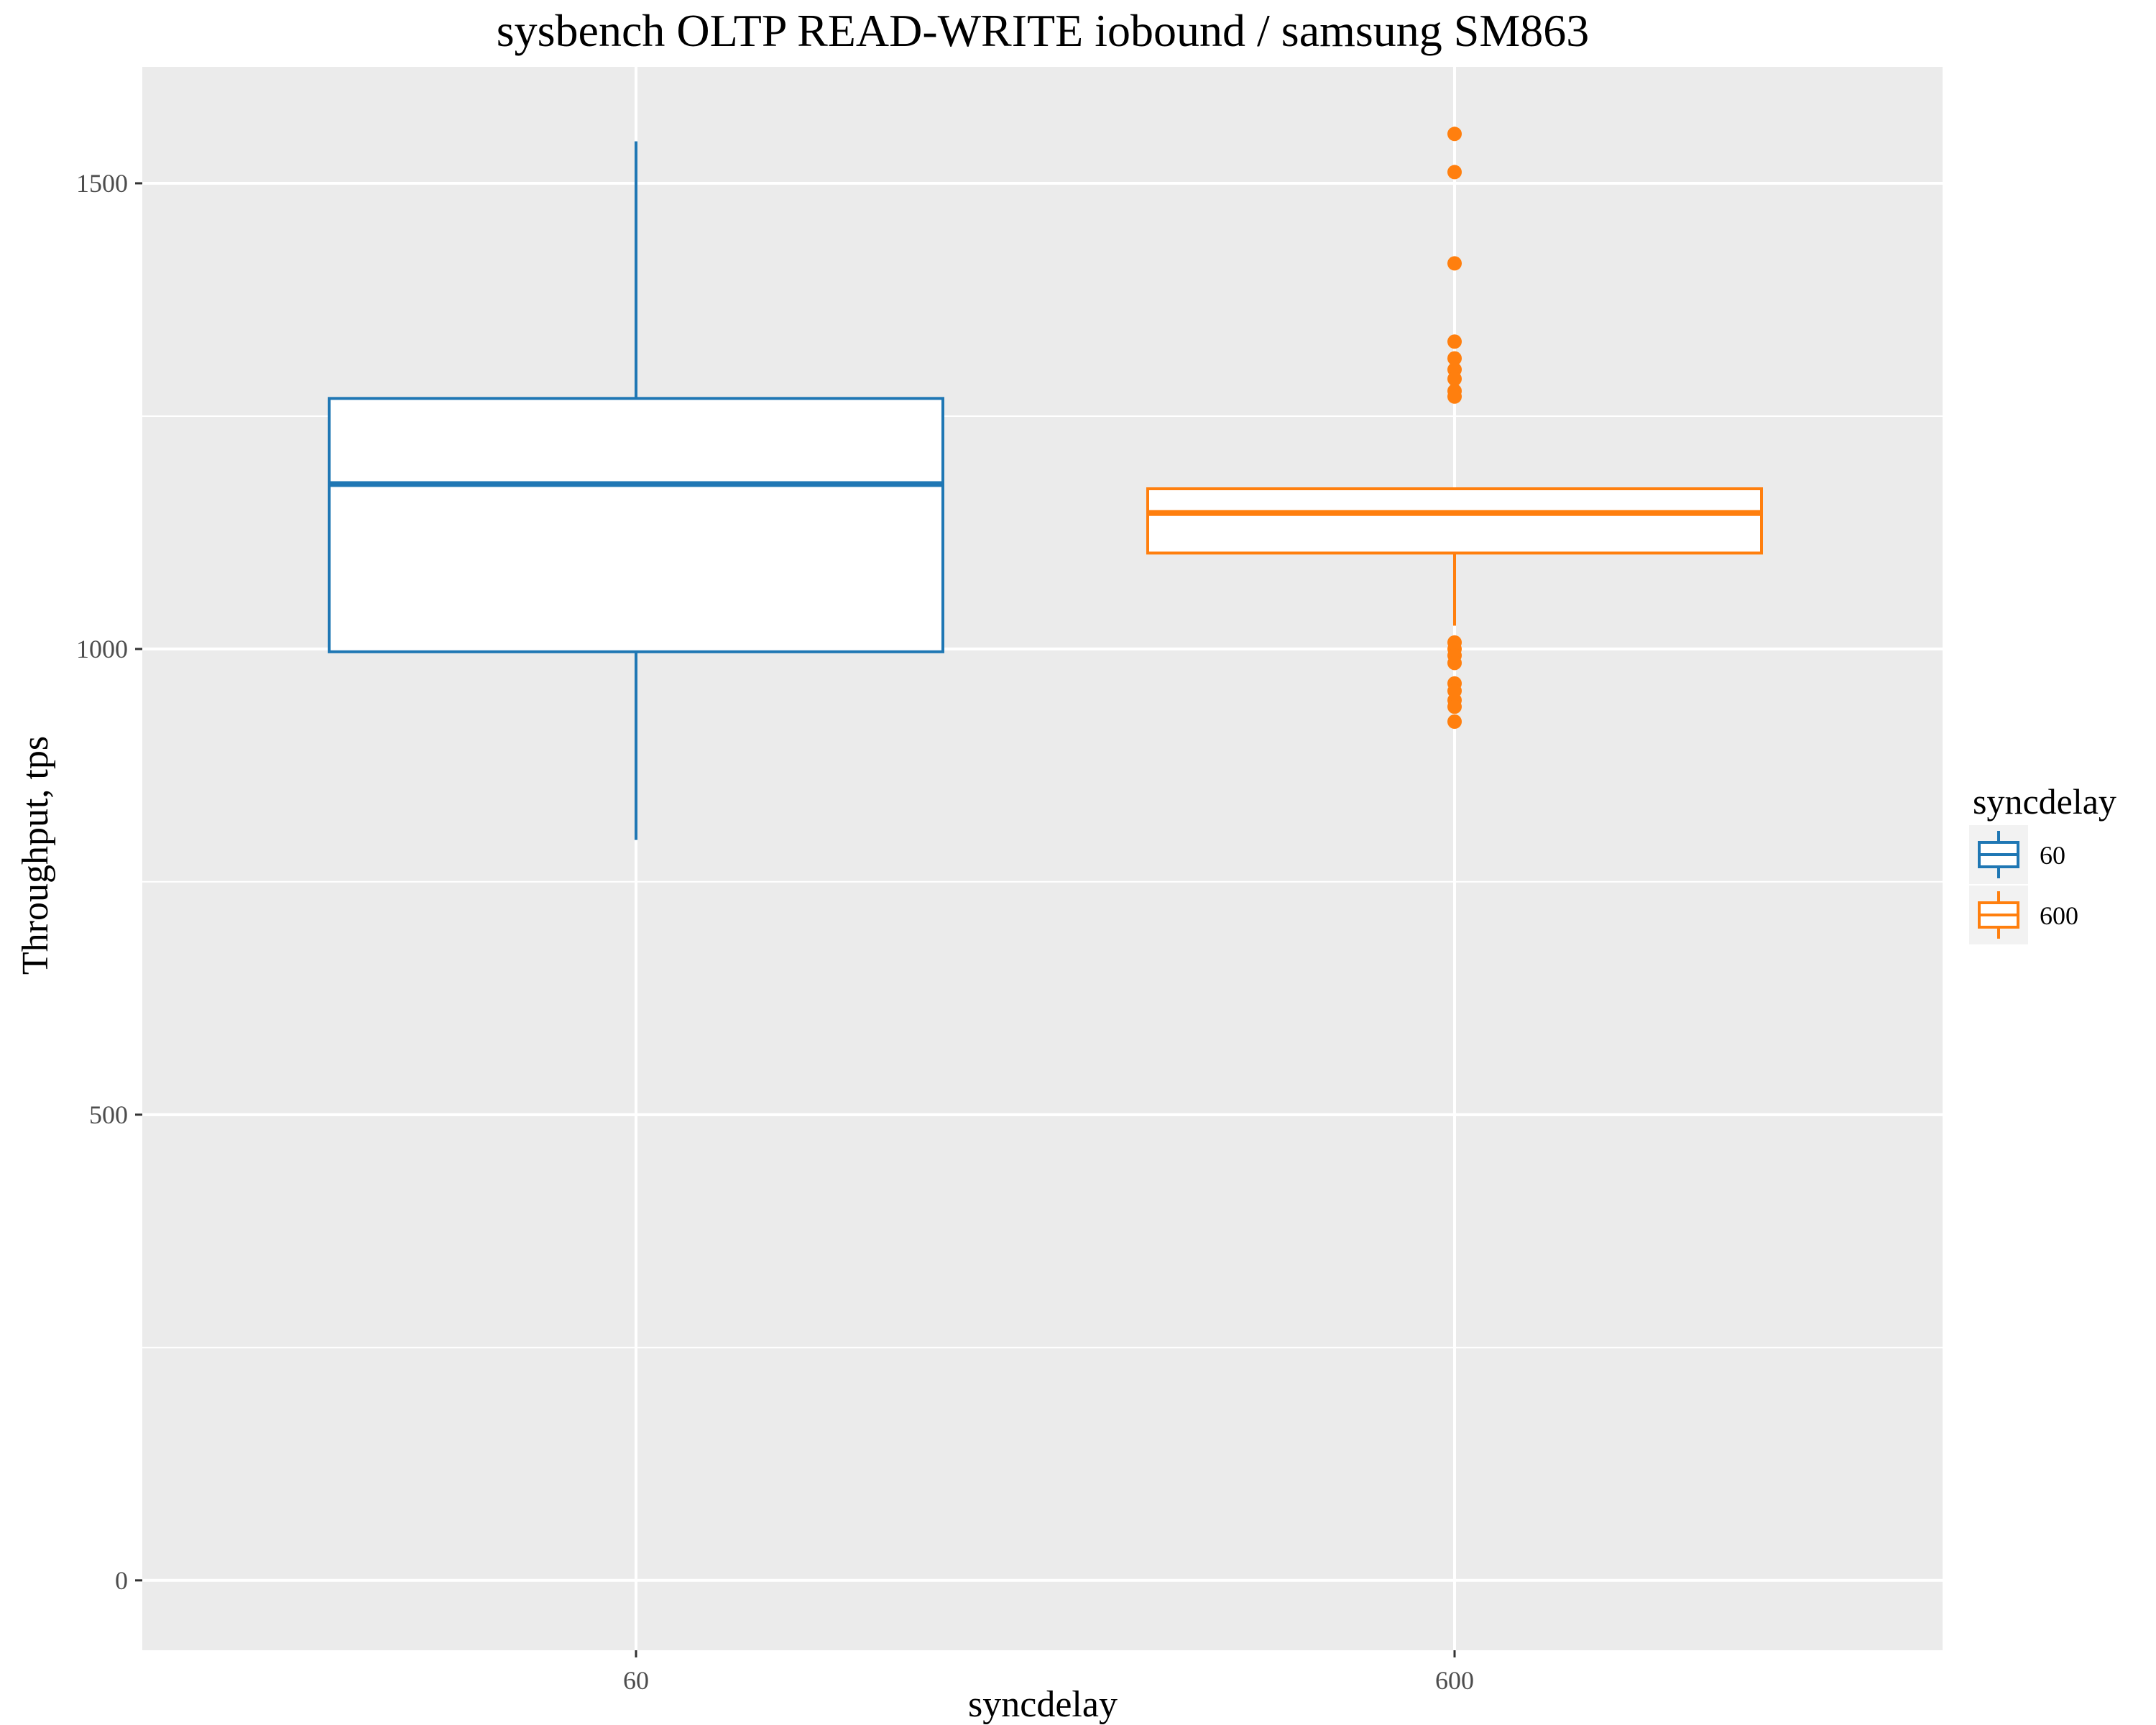  I want to click on legend: syncdelay 60 600, so click(2043, 862).